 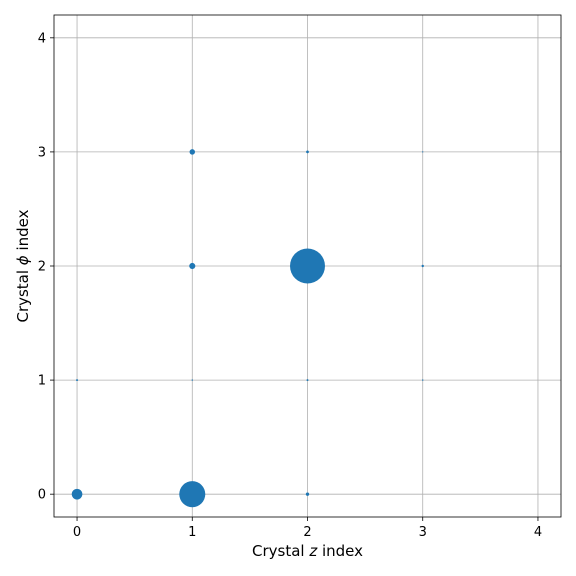 What do you see at coordinates (42, 495) in the screenshot?
I see `y-tick-label: 0` at bounding box center [42, 495].